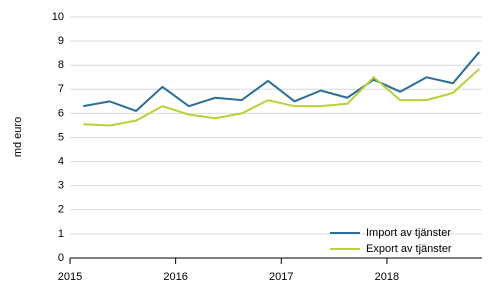 Image resolution: width=493 pixels, height=304 pixels. Describe the element at coordinates (61, 41) in the screenshot. I see `y-tick-label: 9` at that location.